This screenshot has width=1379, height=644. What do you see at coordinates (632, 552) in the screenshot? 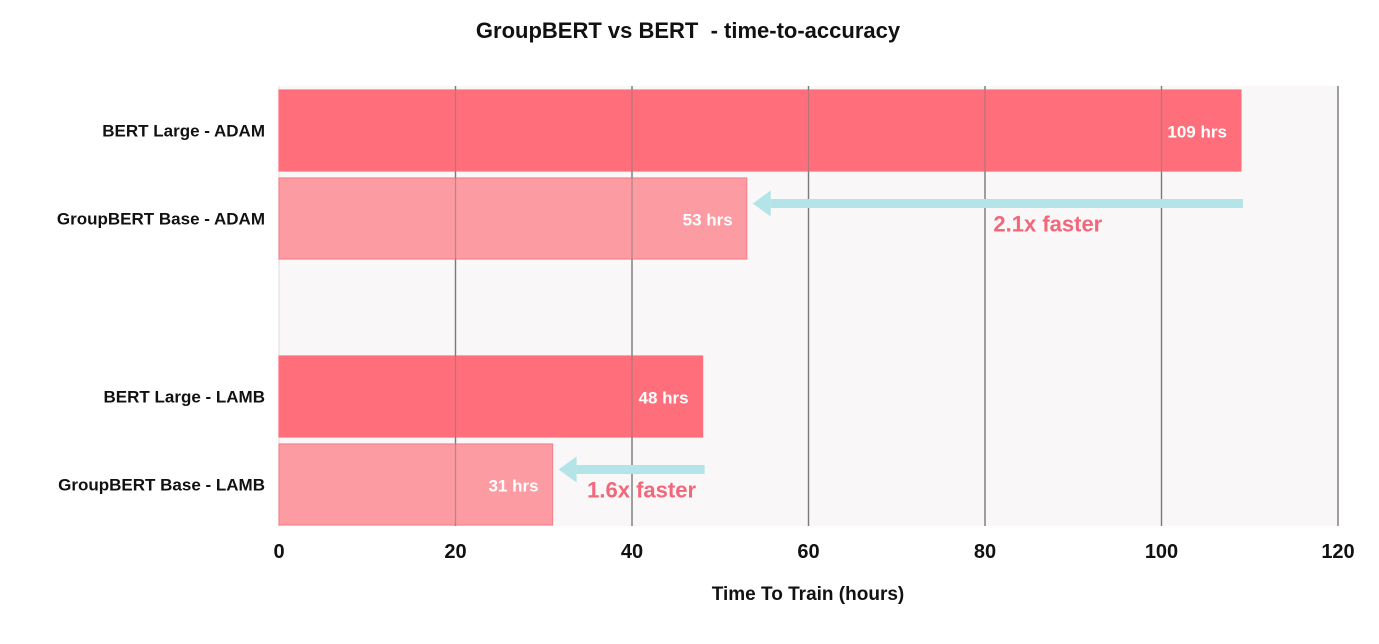
I see `x-tick-label: 40` at bounding box center [632, 552].